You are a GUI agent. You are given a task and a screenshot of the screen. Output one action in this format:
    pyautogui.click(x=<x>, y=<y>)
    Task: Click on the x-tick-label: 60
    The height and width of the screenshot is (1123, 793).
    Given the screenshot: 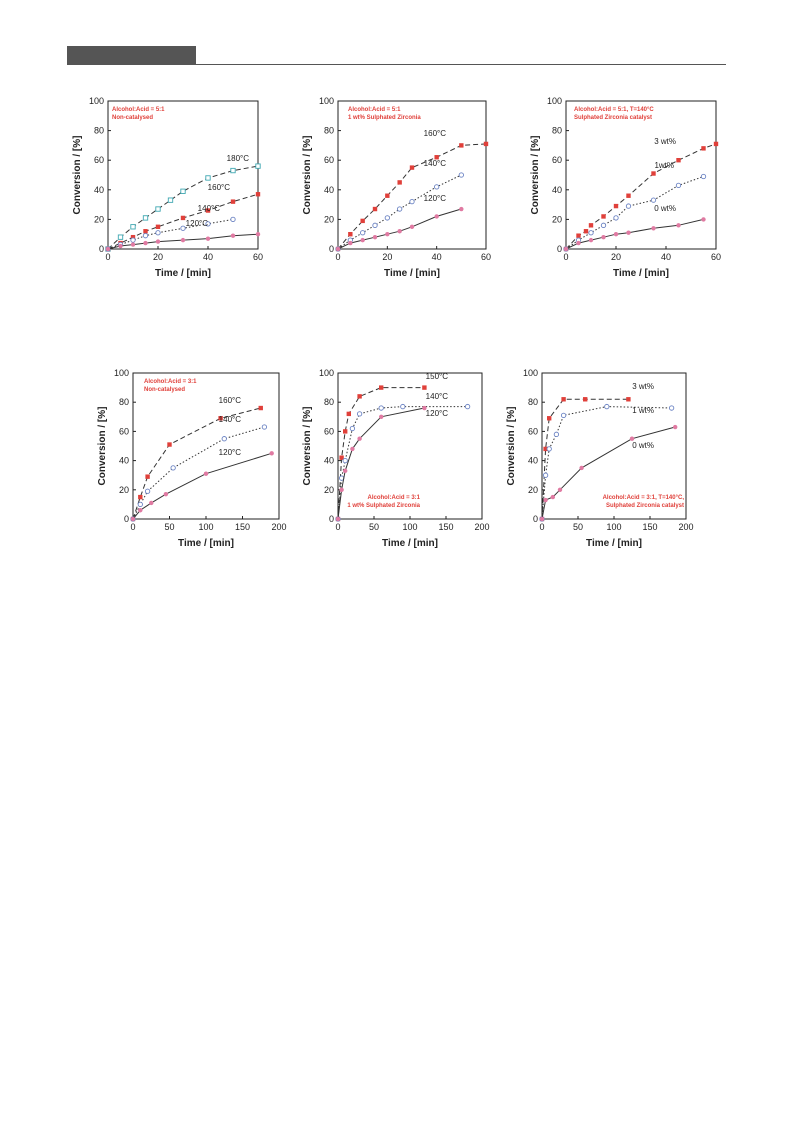 What is the action you would take?
    pyautogui.click(x=716, y=257)
    